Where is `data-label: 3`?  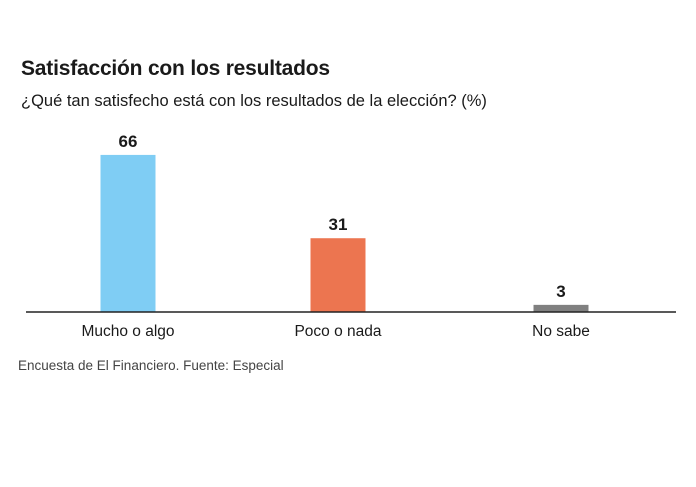 data-label: 3 is located at coordinates (560, 291).